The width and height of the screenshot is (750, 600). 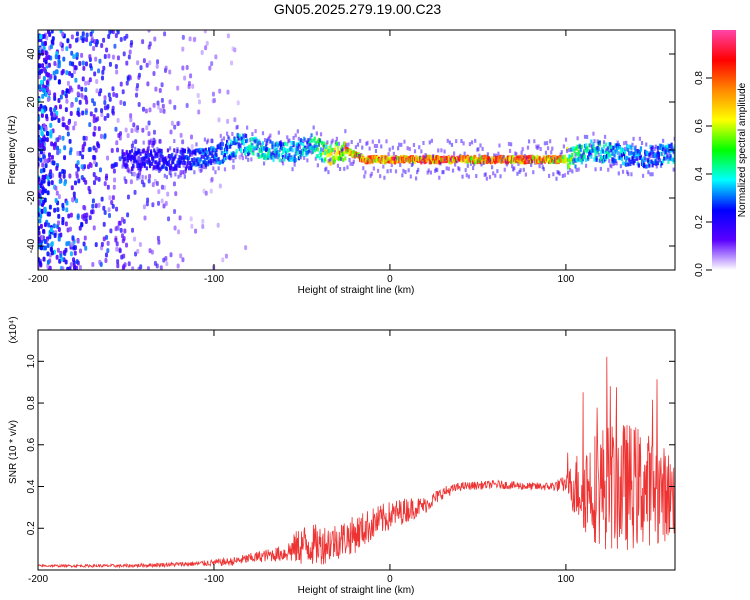 I want to click on spectrogram-y-tick-label: 0, so click(x=31, y=150).